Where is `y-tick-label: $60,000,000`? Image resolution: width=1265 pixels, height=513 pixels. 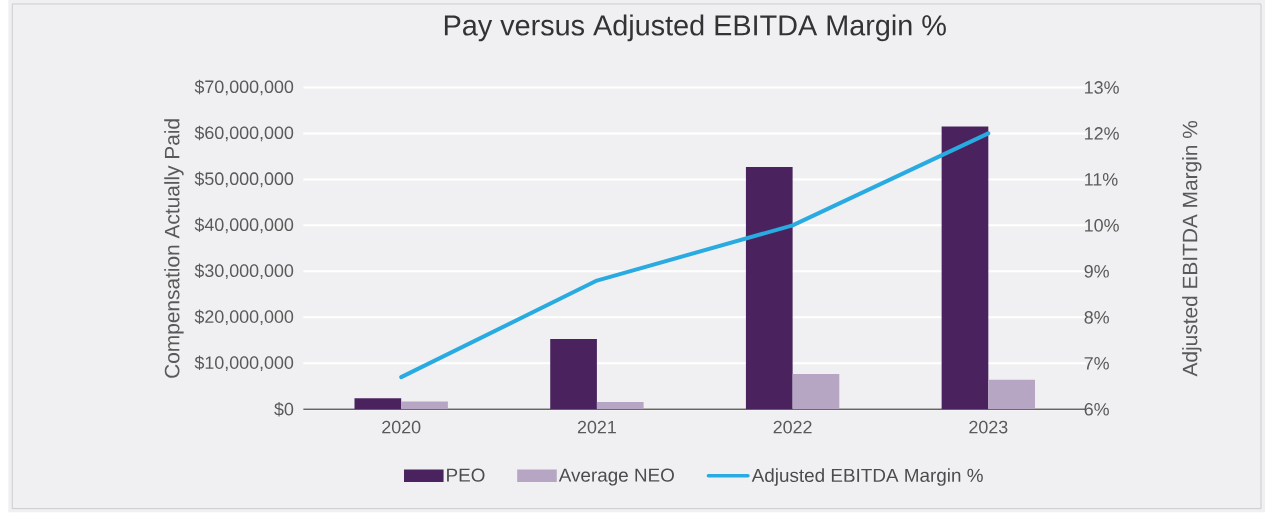
y-tick-label: $60,000,000 is located at coordinates (244, 133).